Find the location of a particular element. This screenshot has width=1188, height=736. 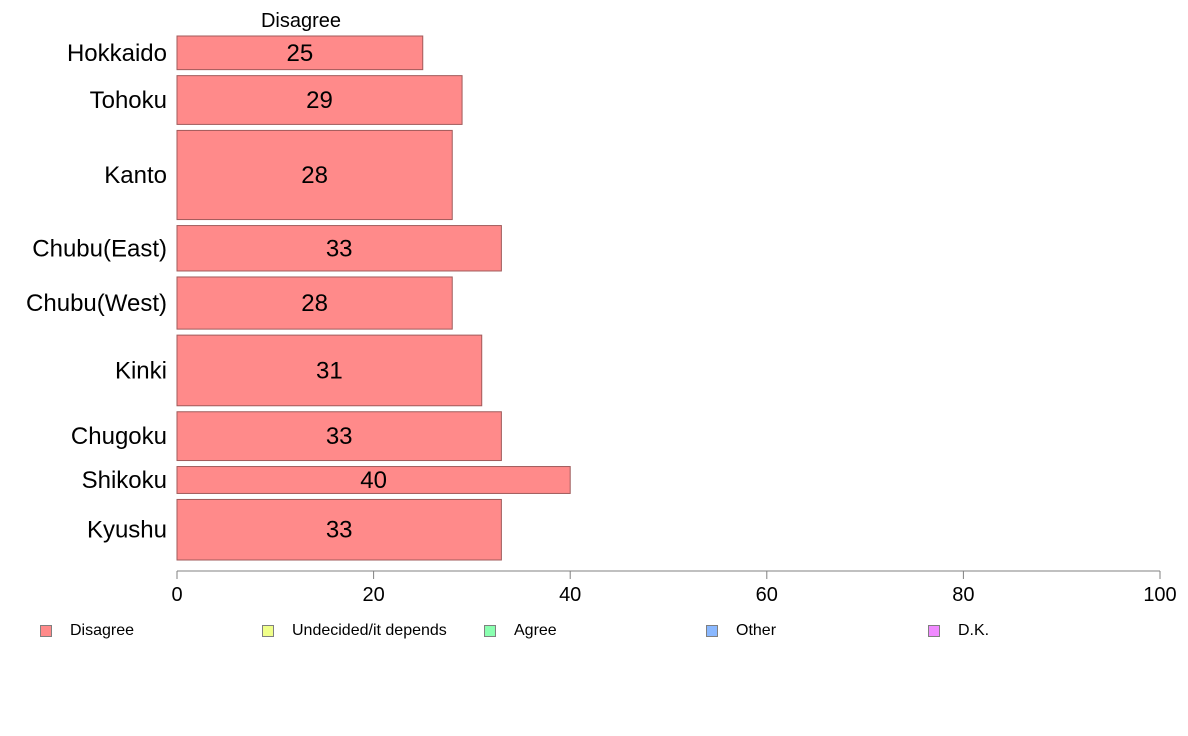

x-tick-label: 100 is located at coordinates (1159, 595).